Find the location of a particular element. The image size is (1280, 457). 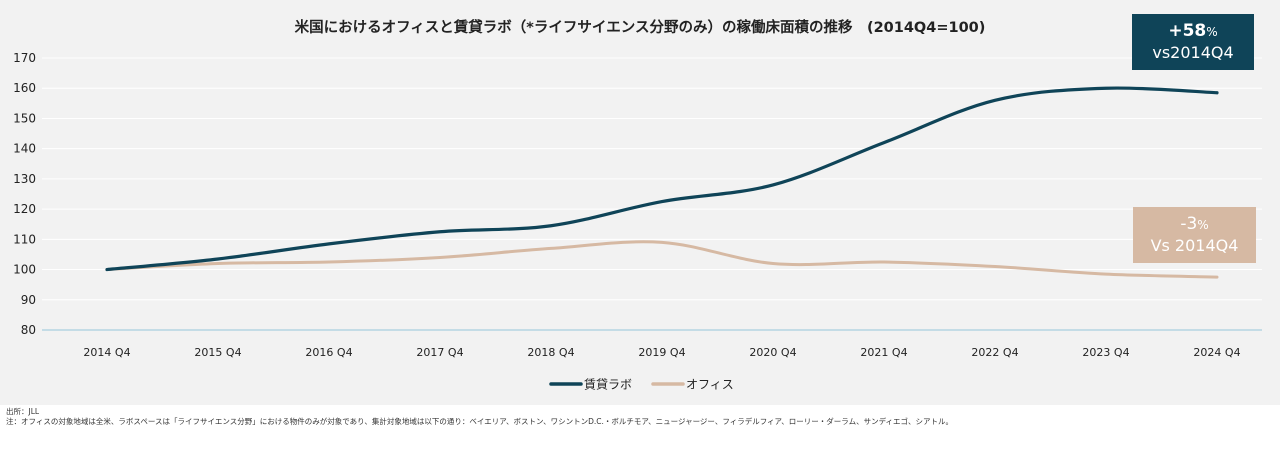

x-tick-label: 2015 Q4 is located at coordinates (217, 352).